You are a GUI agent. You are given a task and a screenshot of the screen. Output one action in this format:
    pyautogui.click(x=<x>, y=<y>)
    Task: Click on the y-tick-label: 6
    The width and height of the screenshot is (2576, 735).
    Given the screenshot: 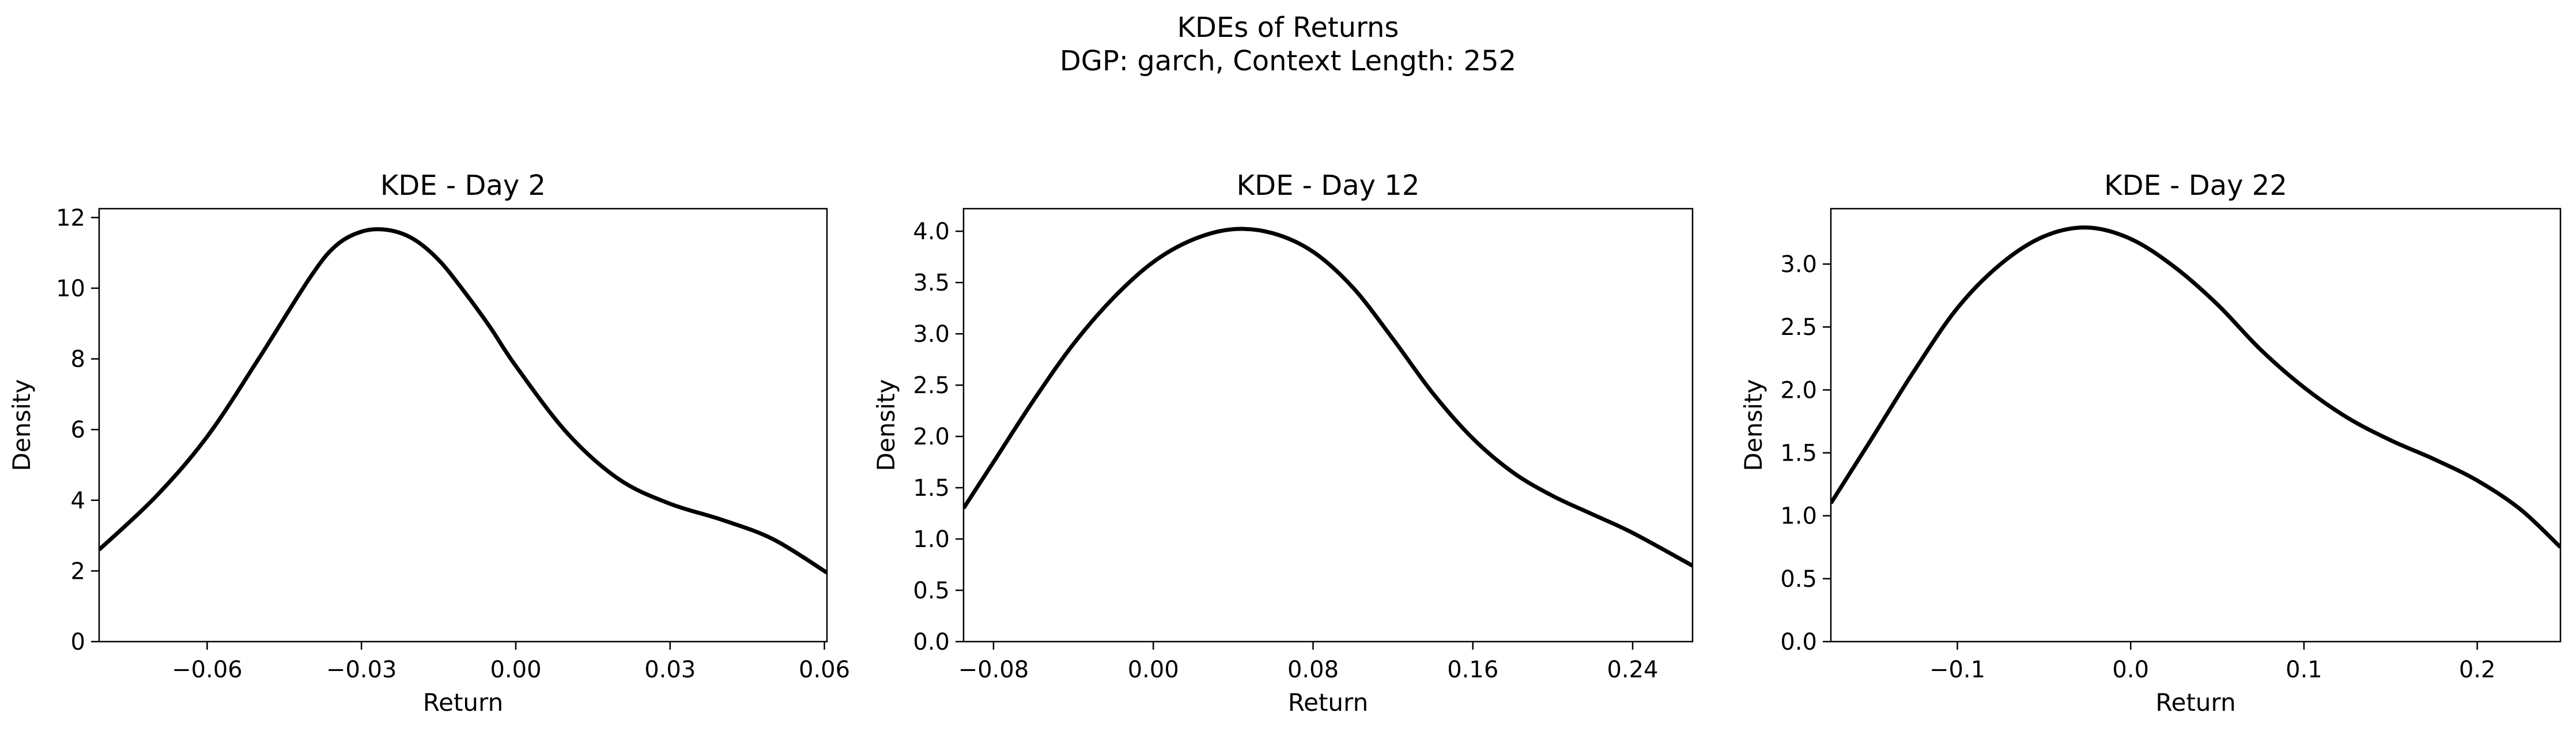 What is the action you would take?
    pyautogui.click(x=78, y=430)
    